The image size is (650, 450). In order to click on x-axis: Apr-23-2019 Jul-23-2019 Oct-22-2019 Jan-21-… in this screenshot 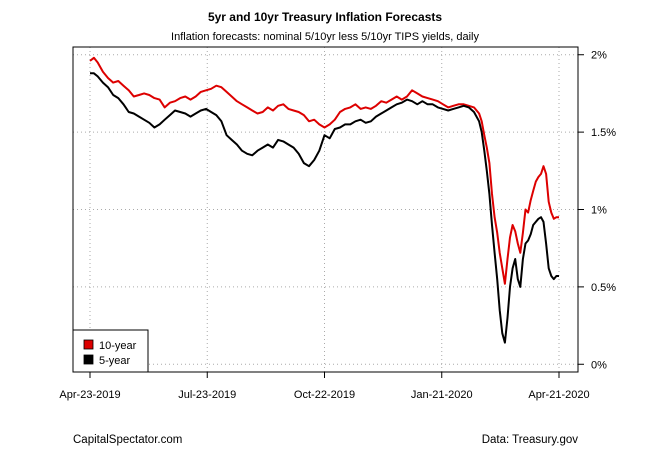, I will do `click(324, 386)`.